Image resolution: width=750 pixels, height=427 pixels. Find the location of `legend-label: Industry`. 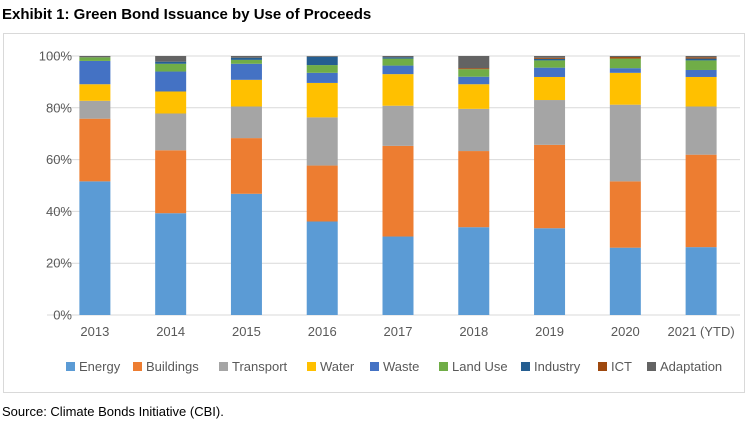

legend-label: Industry is located at coordinates (557, 366).